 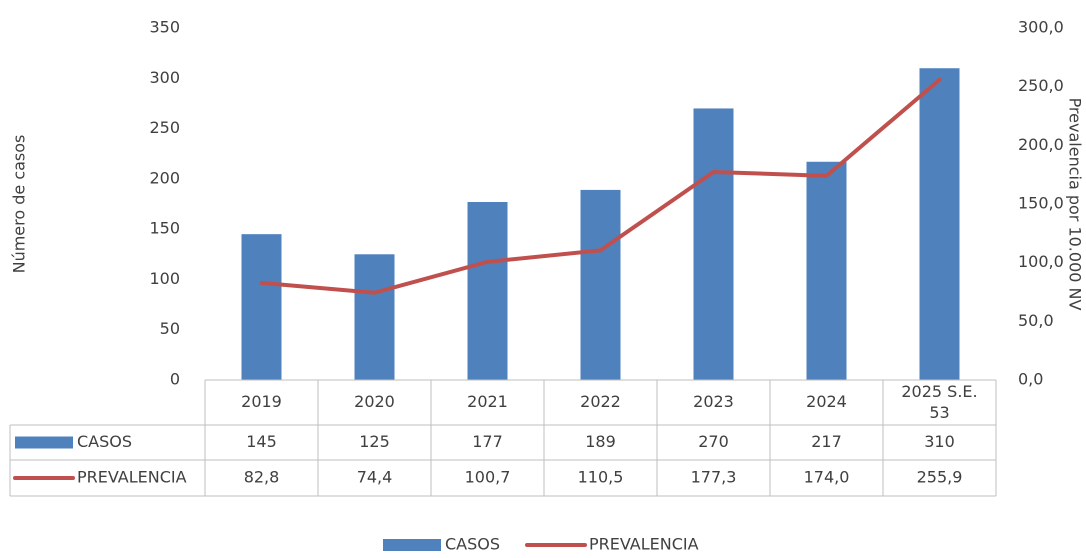 What do you see at coordinates (1041, 85) in the screenshot?
I see `y2-tick-label: 250,0` at bounding box center [1041, 85].